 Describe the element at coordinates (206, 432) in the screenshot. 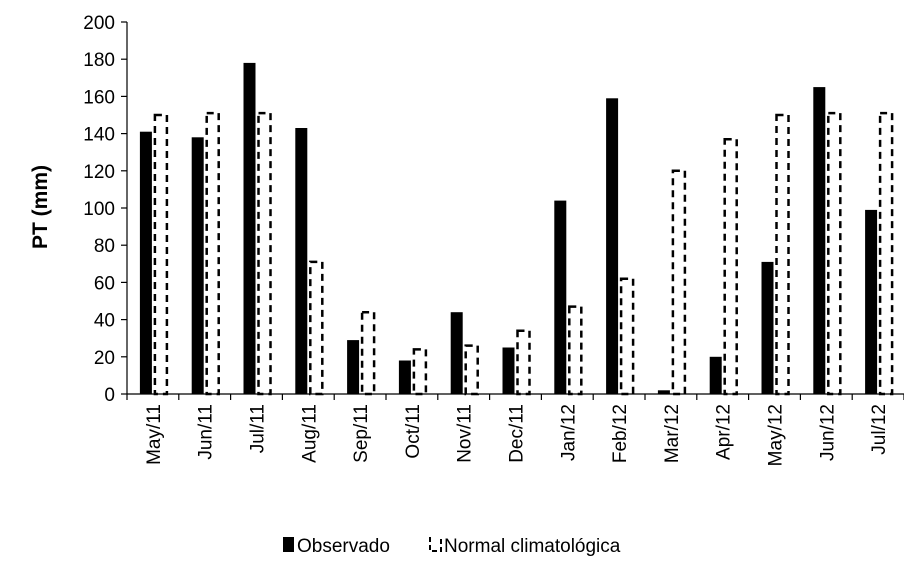

I see `x-tick-label: Jun/11` at that location.